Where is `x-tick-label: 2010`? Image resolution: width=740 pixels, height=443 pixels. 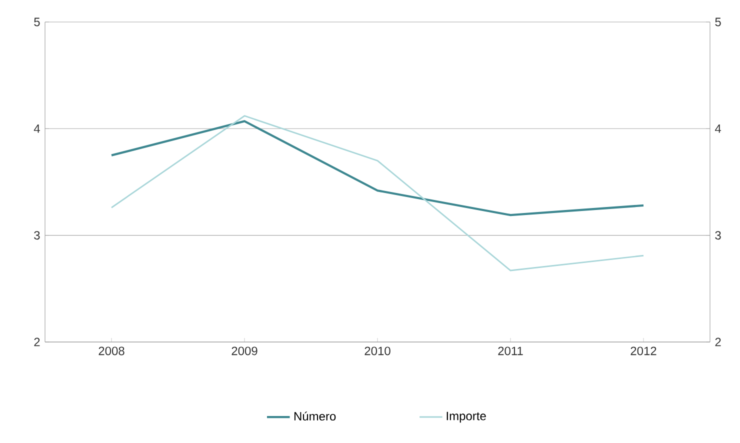 x-tick-label: 2010 is located at coordinates (377, 351).